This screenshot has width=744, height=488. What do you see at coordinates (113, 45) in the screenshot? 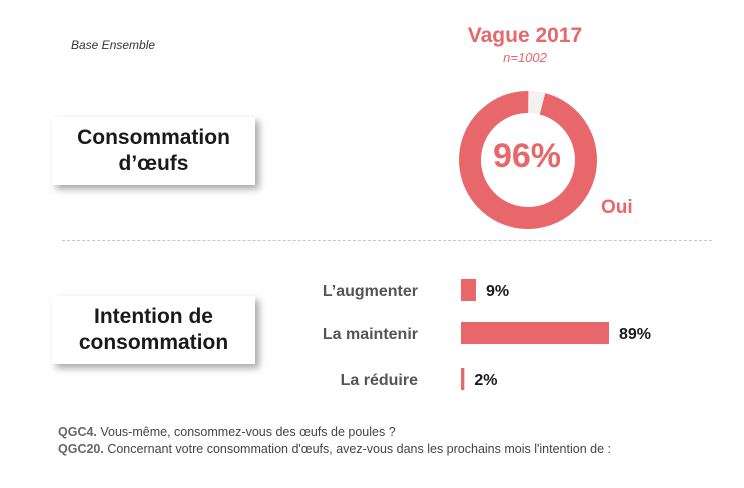
I see `base-label: Base Ensemble` at bounding box center [113, 45].